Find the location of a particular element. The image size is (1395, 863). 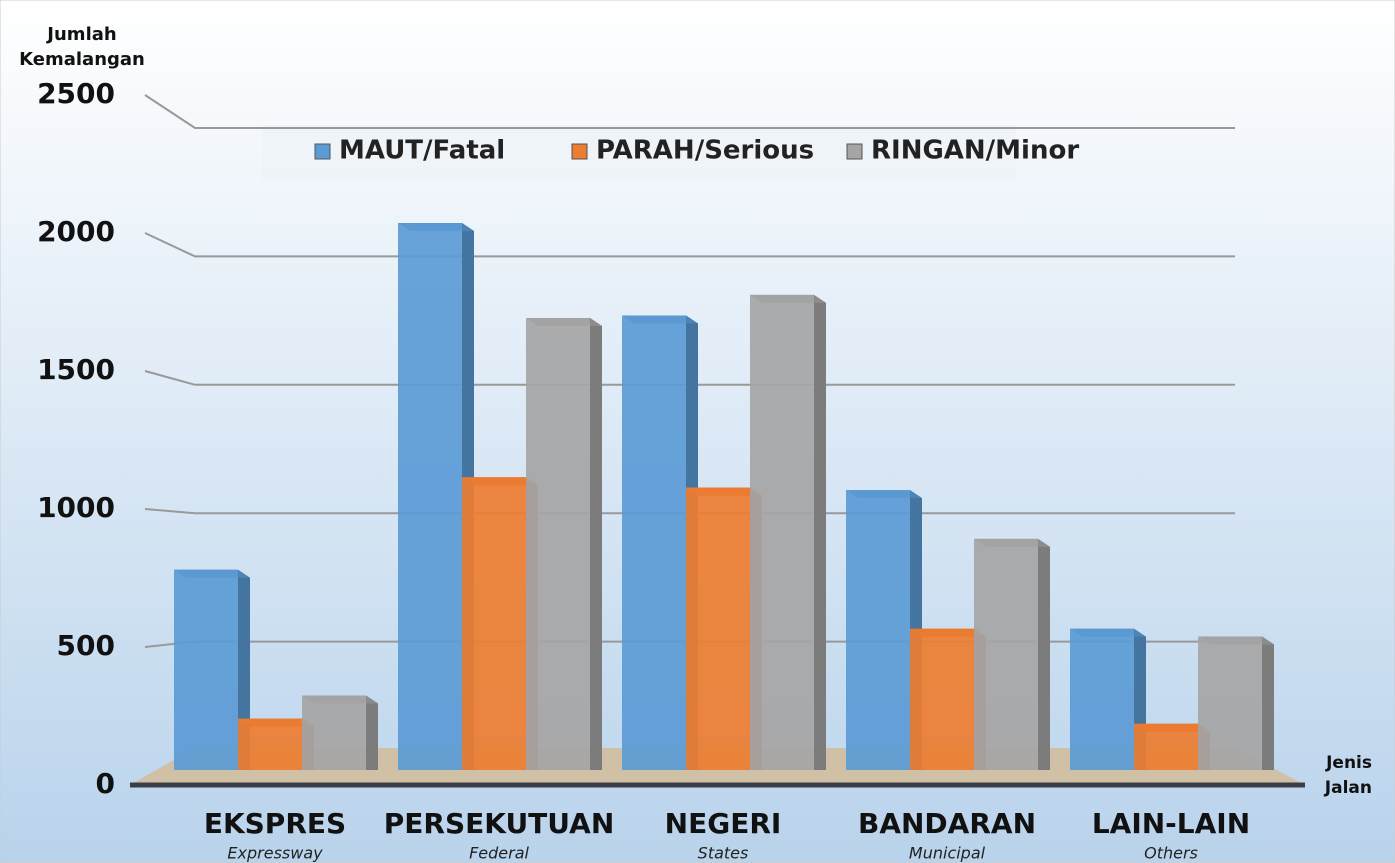

y-axis-label: Kemalangan is located at coordinates (82, 59).